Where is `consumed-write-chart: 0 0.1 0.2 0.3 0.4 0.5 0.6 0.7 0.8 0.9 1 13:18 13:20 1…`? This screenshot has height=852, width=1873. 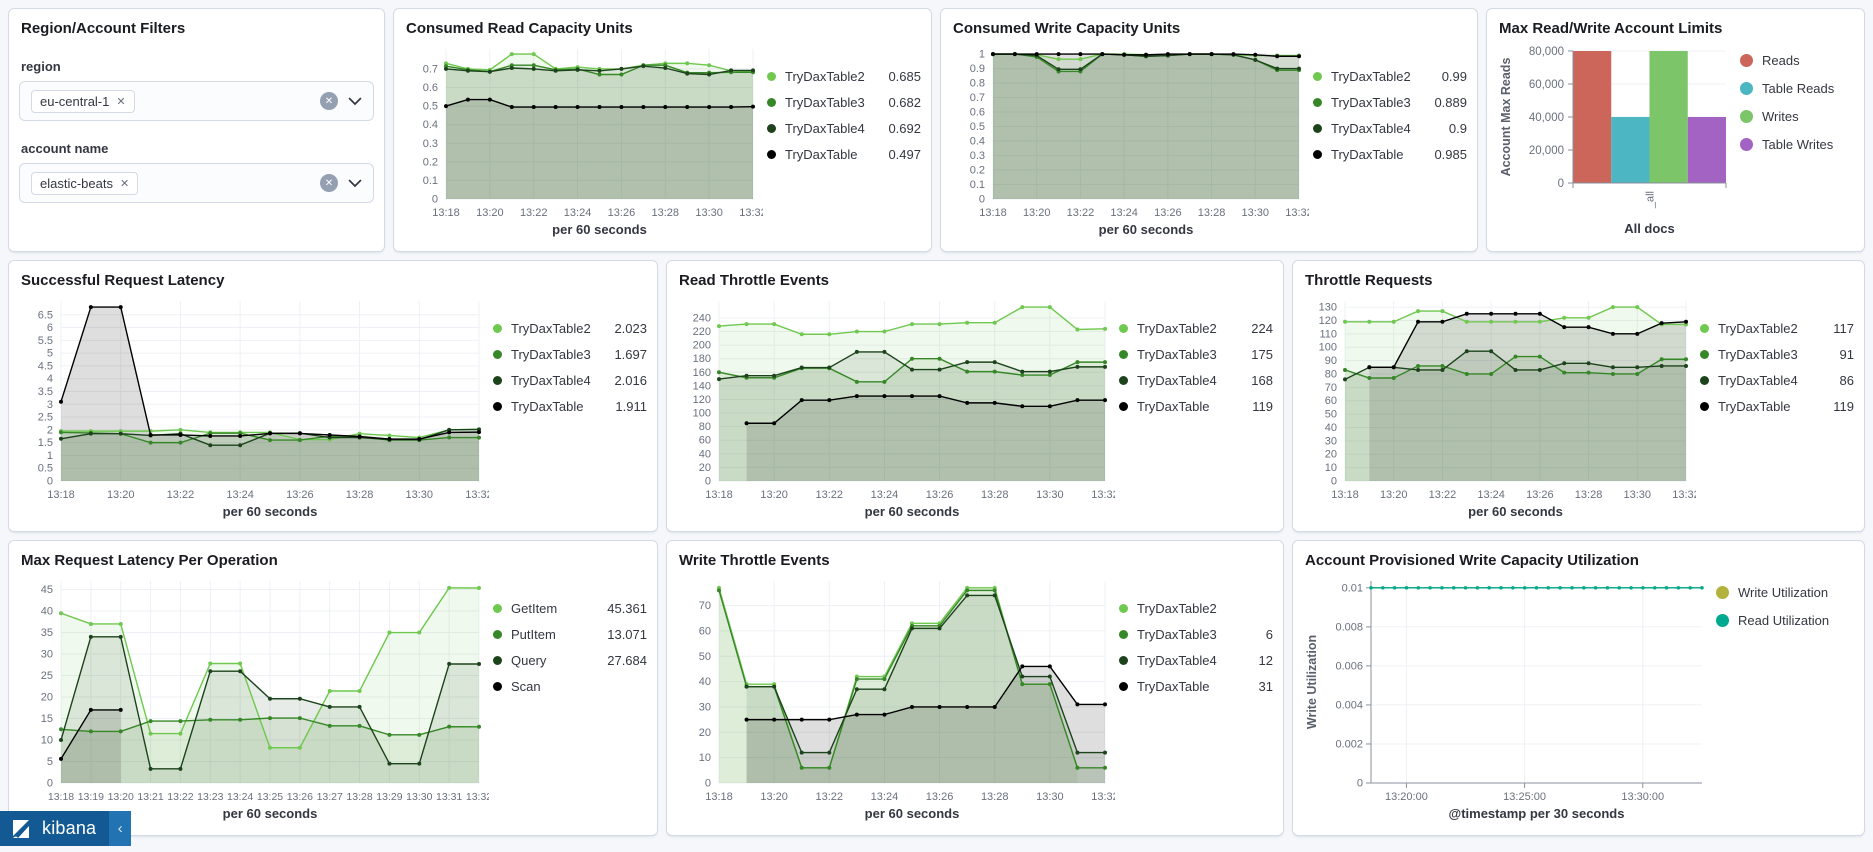
consumed-write-chart: 0 0.1 0.2 0.3 0.4 0.5 0.6 0.7 0.8 0.9 1 13:18 13:20 1… is located at coordinates (1130, 140).